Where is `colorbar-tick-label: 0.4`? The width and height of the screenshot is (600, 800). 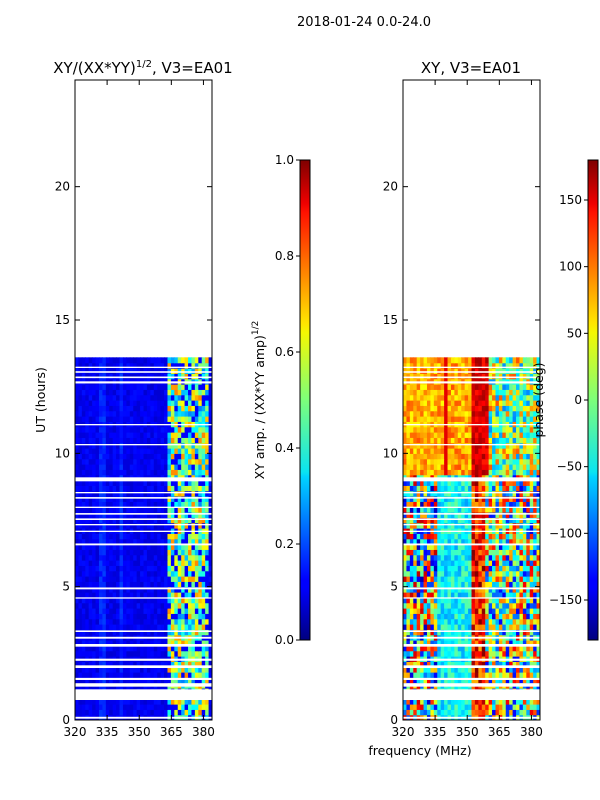 colorbar-tick-label: 0.4 is located at coordinates (284, 448).